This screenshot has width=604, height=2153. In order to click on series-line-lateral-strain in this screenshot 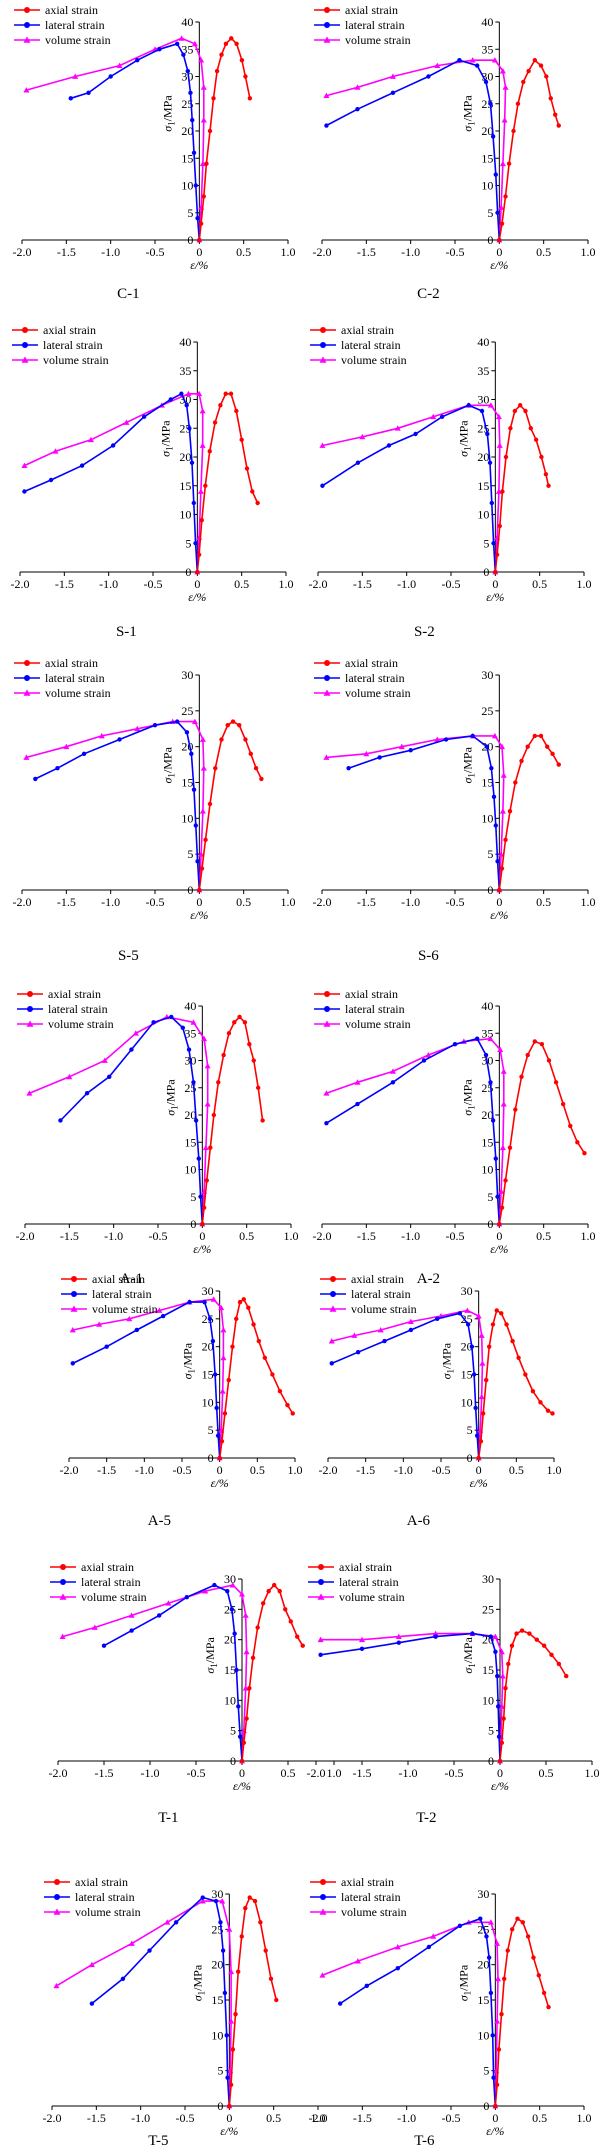, I will do `click(413, 1131)`.